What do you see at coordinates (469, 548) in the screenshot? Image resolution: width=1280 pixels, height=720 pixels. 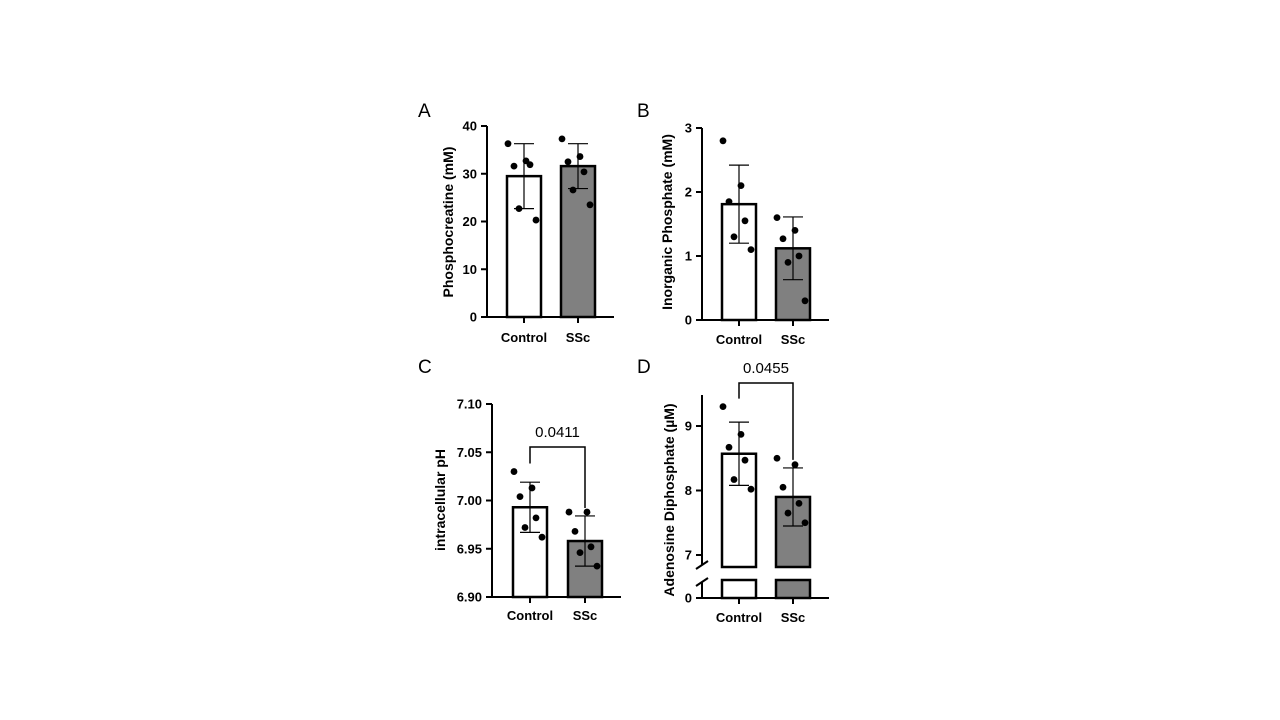 I see `y-tick-label: 6.95` at bounding box center [469, 548].